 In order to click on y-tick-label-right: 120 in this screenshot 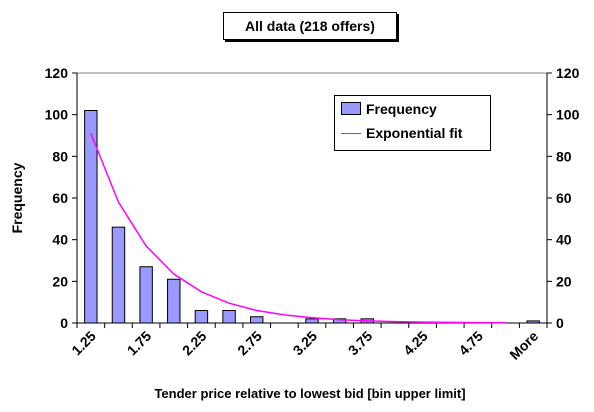, I will do `click(568, 73)`.